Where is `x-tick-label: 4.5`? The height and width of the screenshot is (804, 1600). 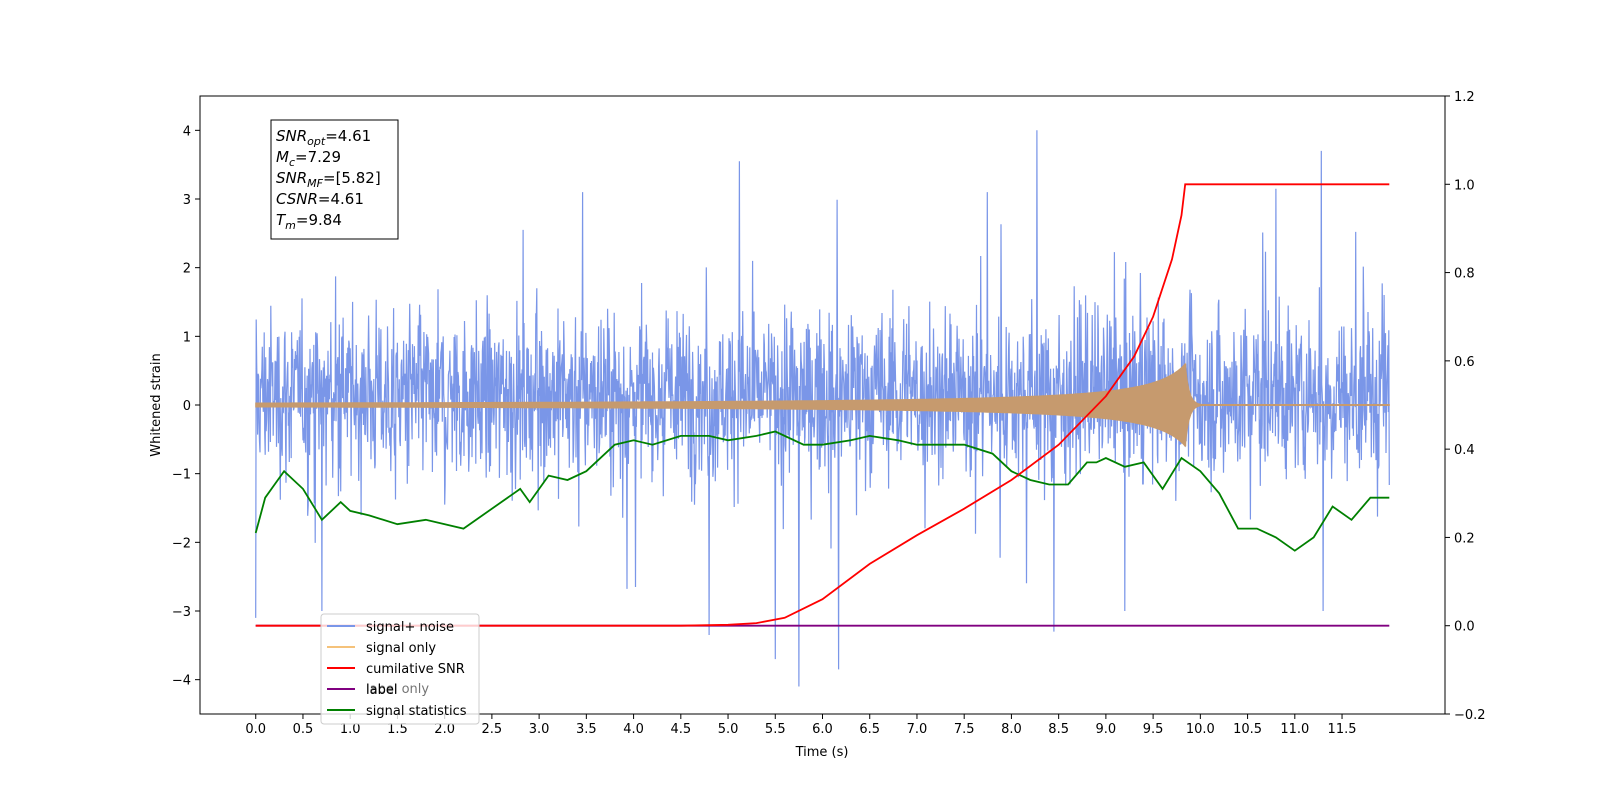
x-tick-label: 4.5 is located at coordinates (680, 729).